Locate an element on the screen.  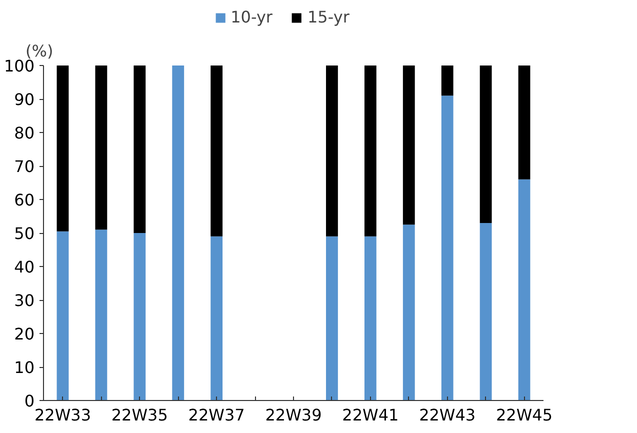
x-tick-label: 22W45 is located at coordinates (524, 415).